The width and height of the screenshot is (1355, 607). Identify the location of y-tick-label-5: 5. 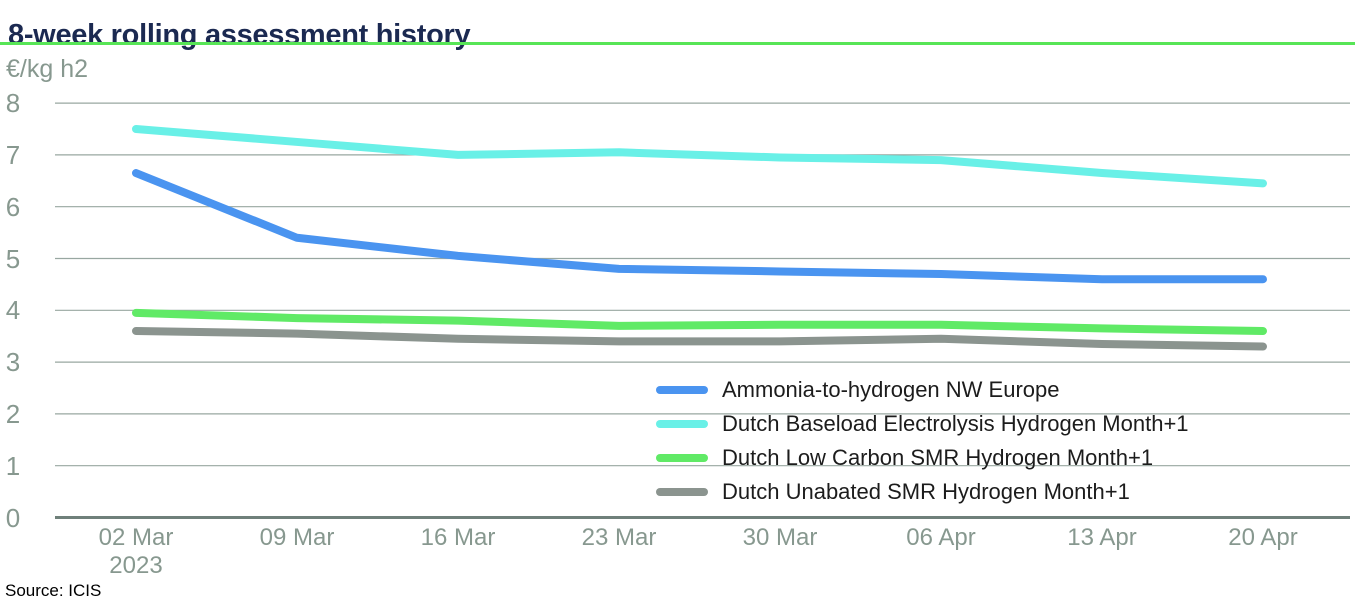
(13, 258).